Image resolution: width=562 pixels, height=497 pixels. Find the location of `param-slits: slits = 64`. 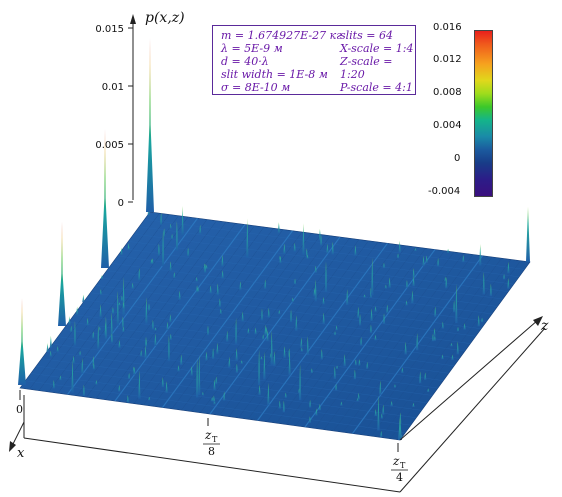

param-slits: slits = 64 is located at coordinates (366, 35).